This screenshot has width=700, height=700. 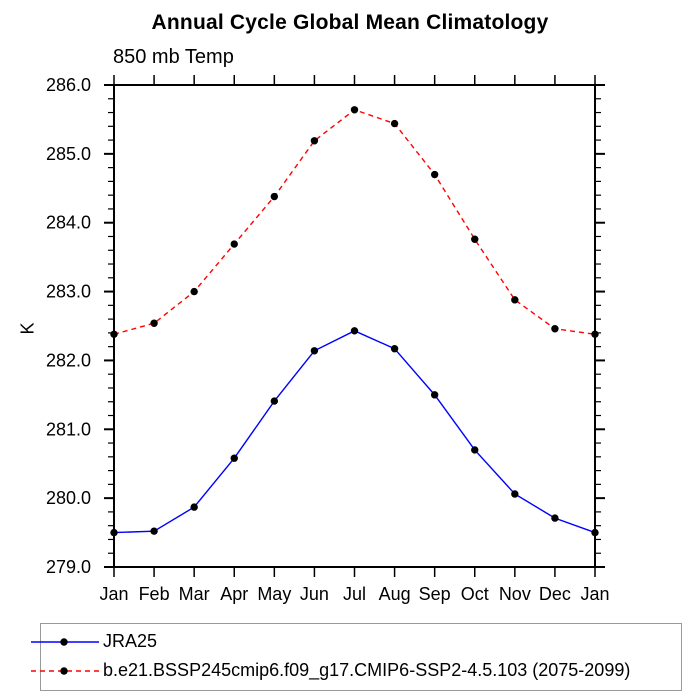 What do you see at coordinates (274, 594) in the screenshot?
I see `x-tick-label: May` at bounding box center [274, 594].